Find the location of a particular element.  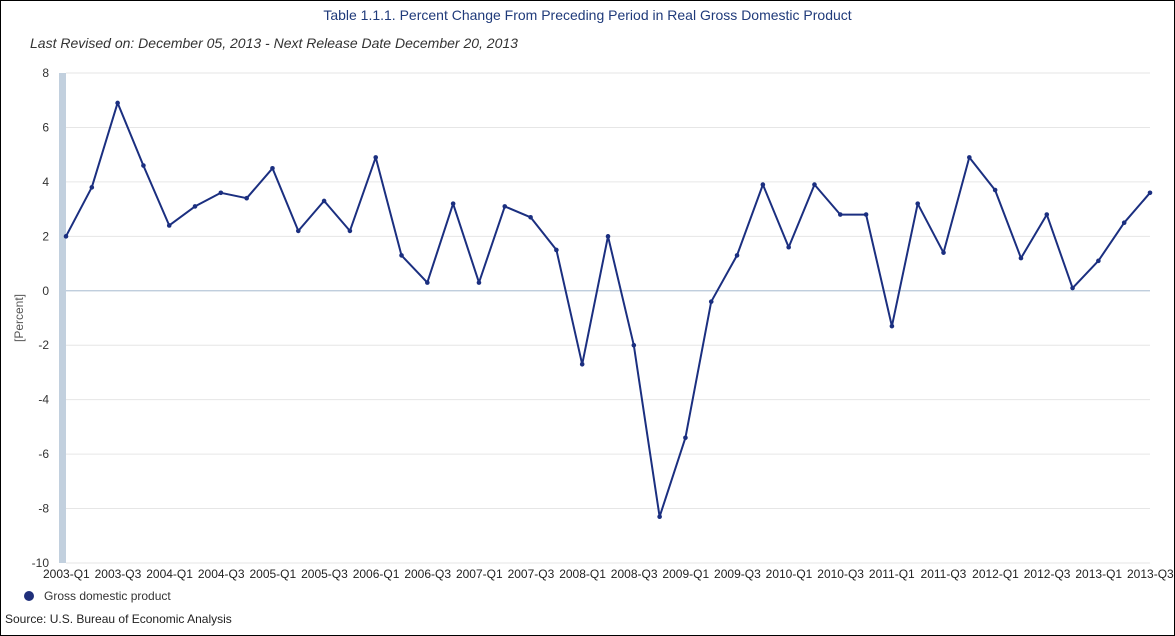

y-tick-label: 0 is located at coordinates (45, 291).